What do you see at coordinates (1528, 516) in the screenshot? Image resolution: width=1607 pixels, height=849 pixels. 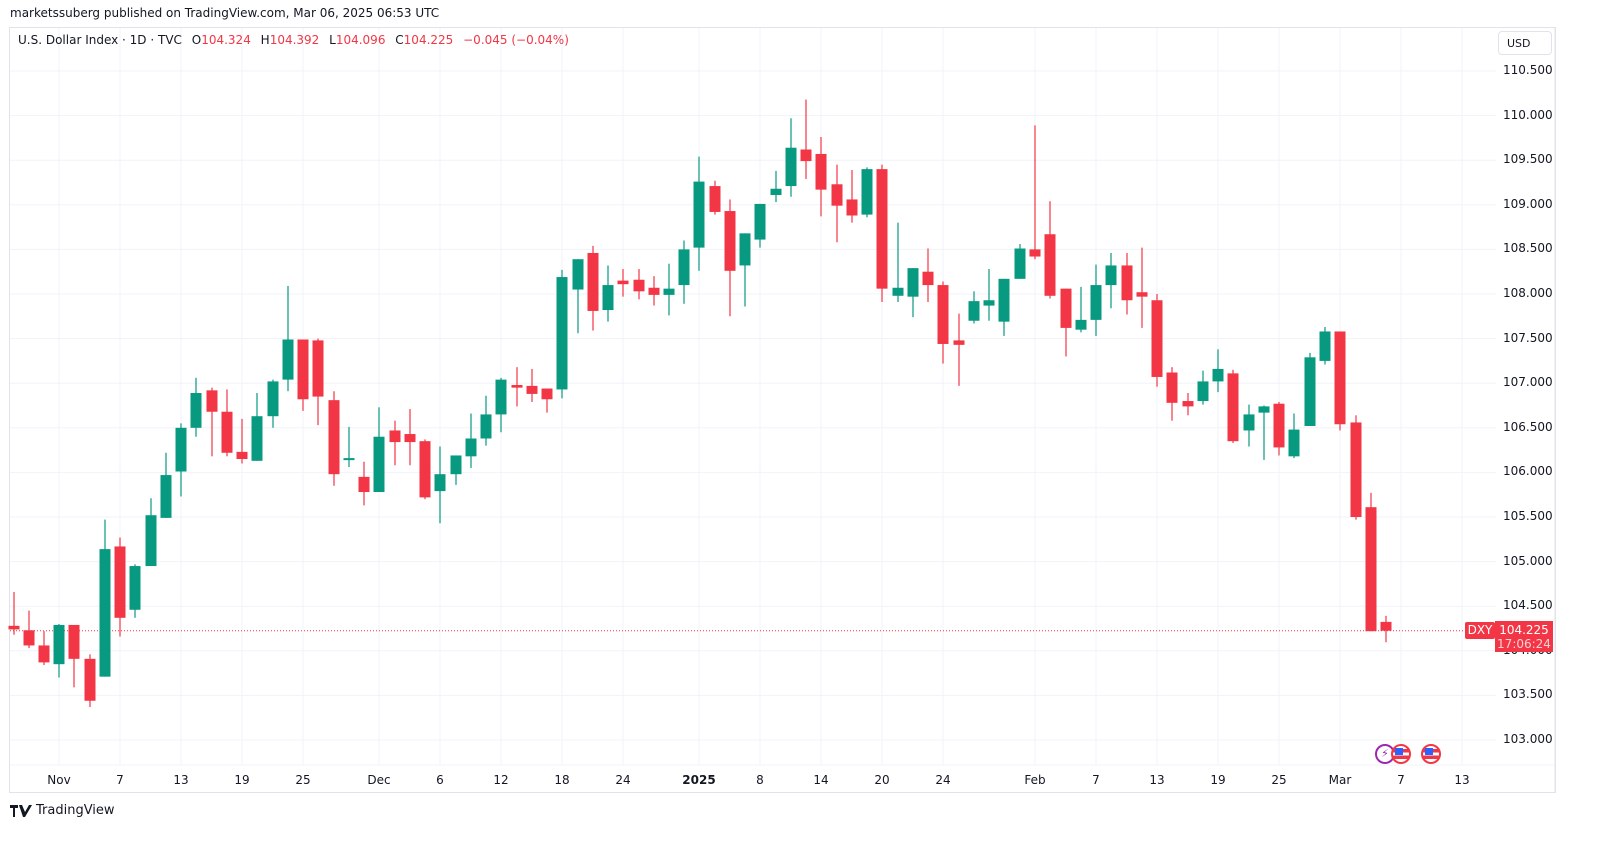 I see `y-tick-label: 105.500` at bounding box center [1528, 516].